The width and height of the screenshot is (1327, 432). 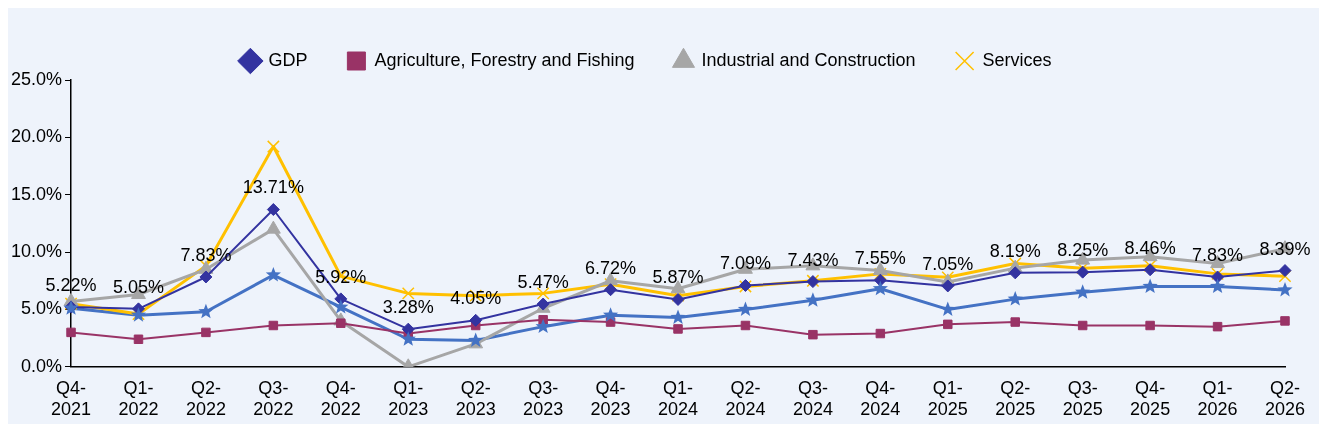 What do you see at coordinates (813, 259) in the screenshot?
I see `data-label: 7.43%` at bounding box center [813, 259].